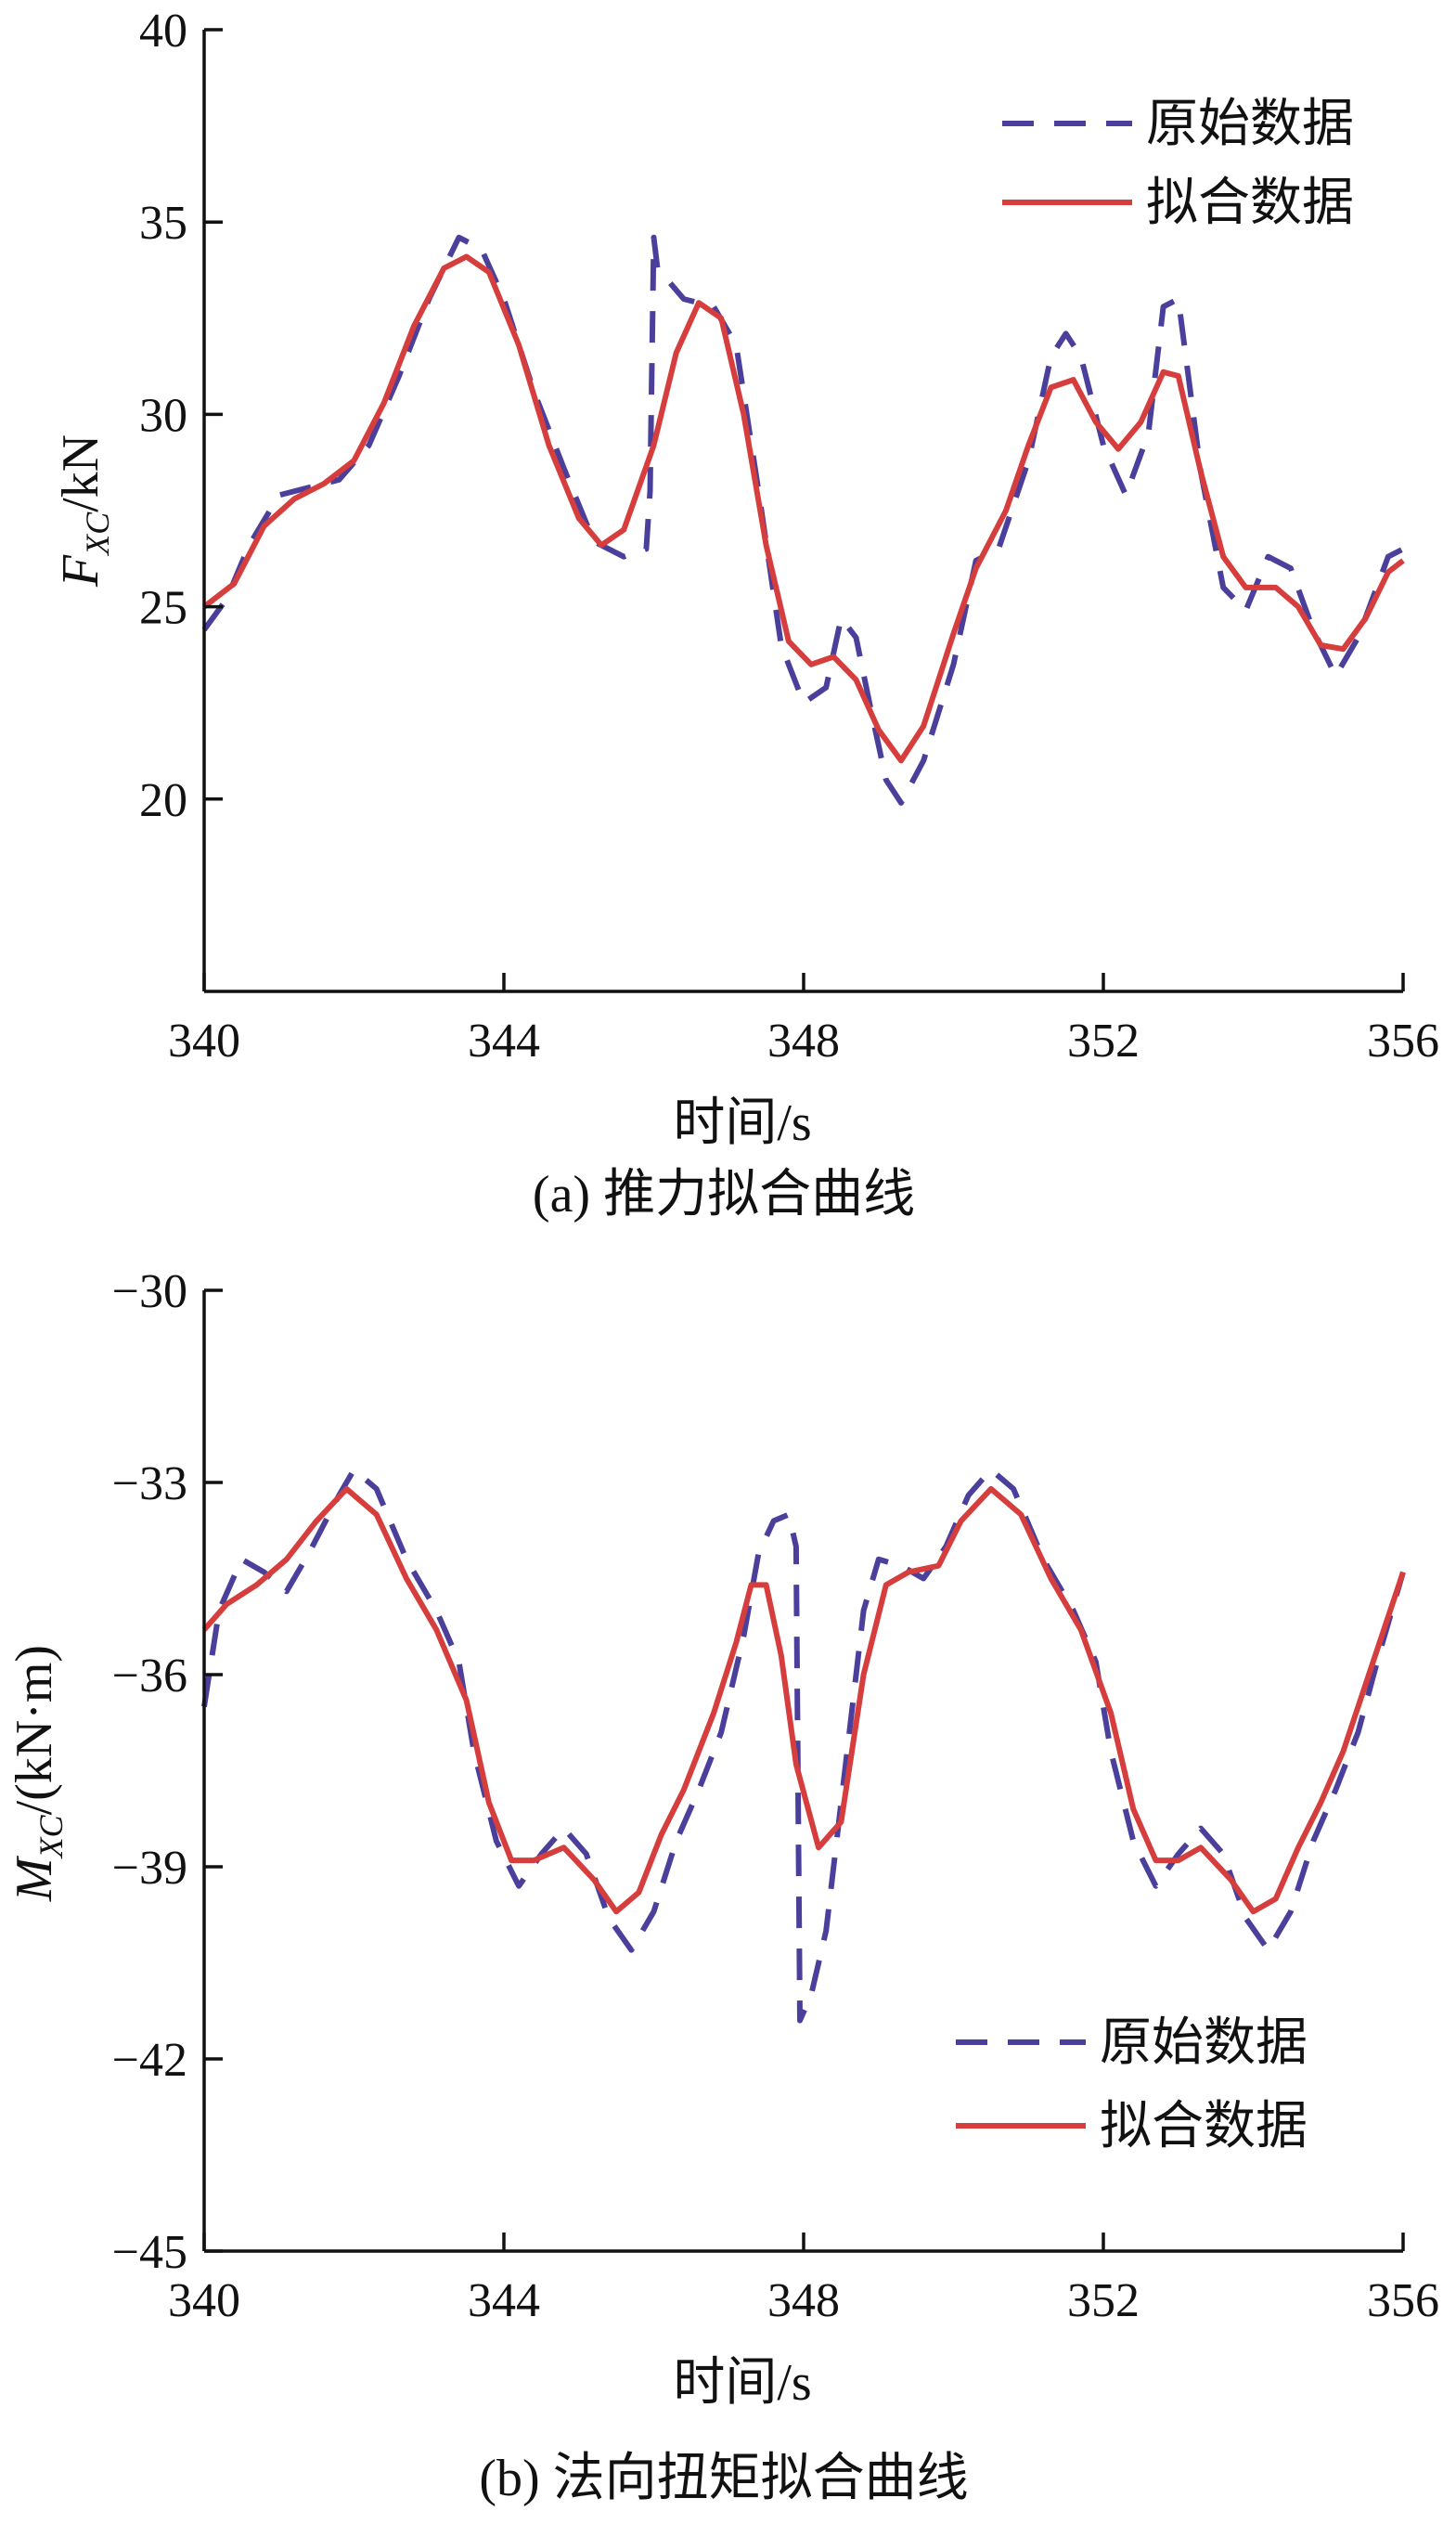 Image resolution: width=1456 pixels, height=2524 pixels. Describe the element at coordinates (742, 1123) in the screenshot. I see `x-axis-title-a: 时间/s` at that location.